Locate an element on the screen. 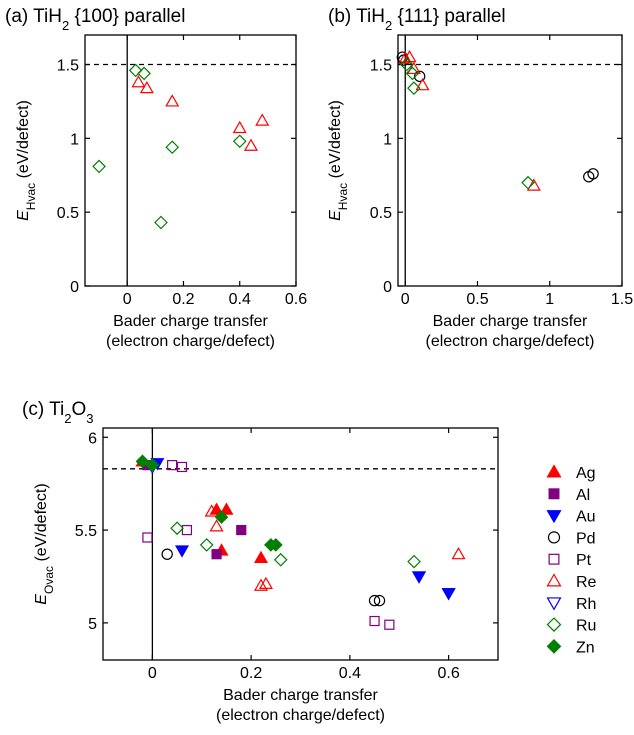 The image size is (634, 735). legend-marker-pt is located at coordinates (554, 559).